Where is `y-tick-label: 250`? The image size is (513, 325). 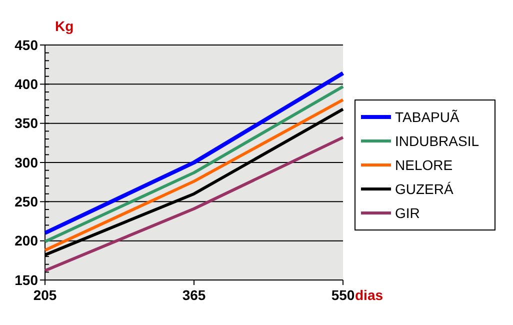 y-tick-label: 250 is located at coordinates (26, 202).